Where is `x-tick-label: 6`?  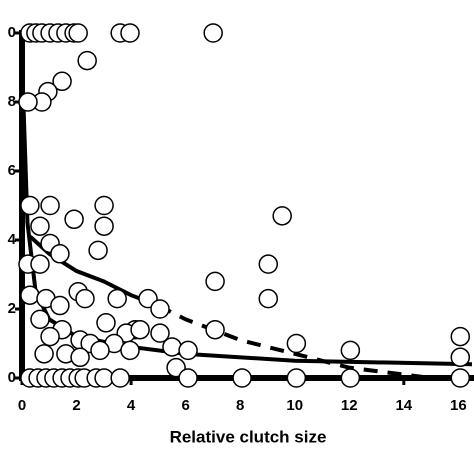
x-tick-label: 6 is located at coordinates (185, 405).